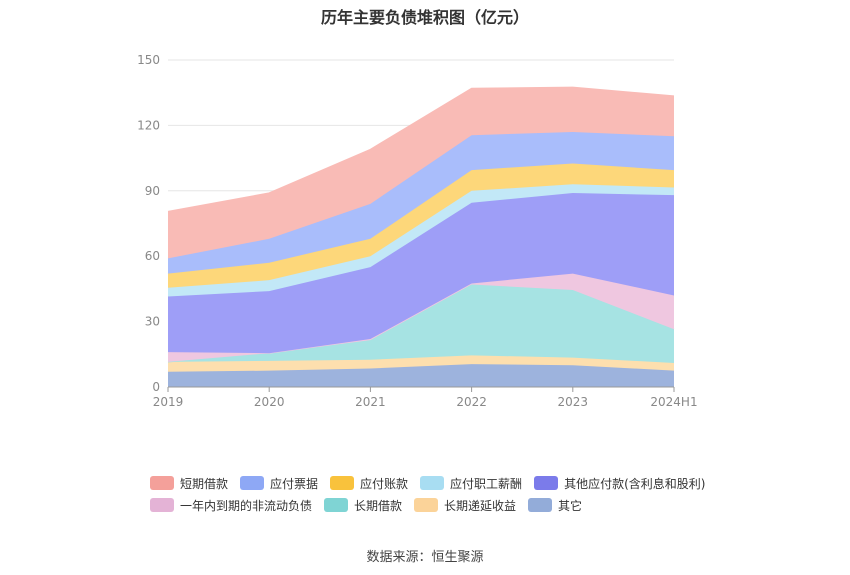 This screenshot has width=850, height=575. Describe the element at coordinates (673, 402) in the screenshot. I see `x-tick-label: 2024H1` at that location.